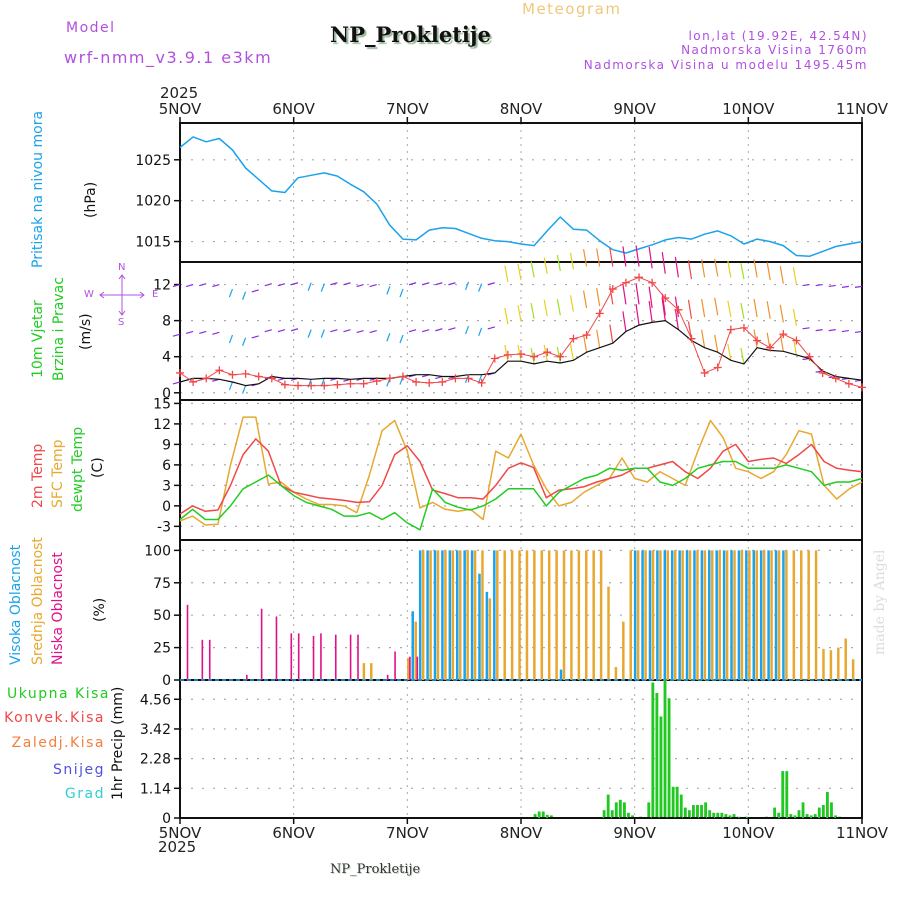  Describe the element at coordinates (162, 616) in the screenshot. I see `y-tick-label: 50` at that location.